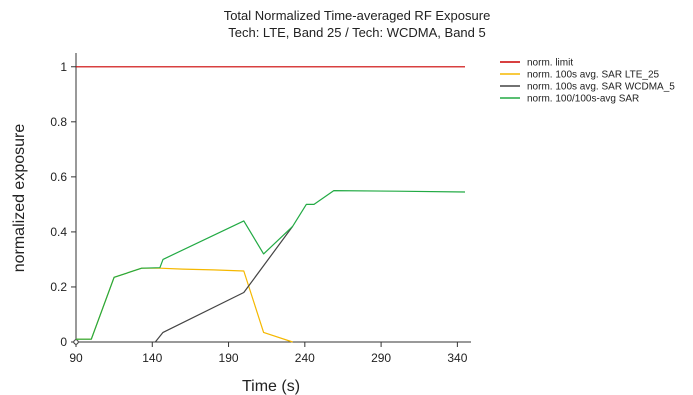 The width and height of the screenshot is (693, 395). Describe the element at coordinates (381, 358) in the screenshot. I see `x-tick-label: 290` at that location.